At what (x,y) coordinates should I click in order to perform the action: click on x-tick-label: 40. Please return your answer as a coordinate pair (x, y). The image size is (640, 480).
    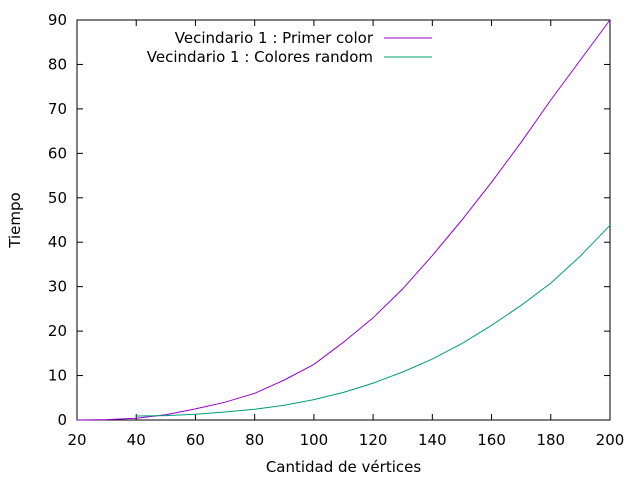
    Looking at the image, I should click on (136, 440).